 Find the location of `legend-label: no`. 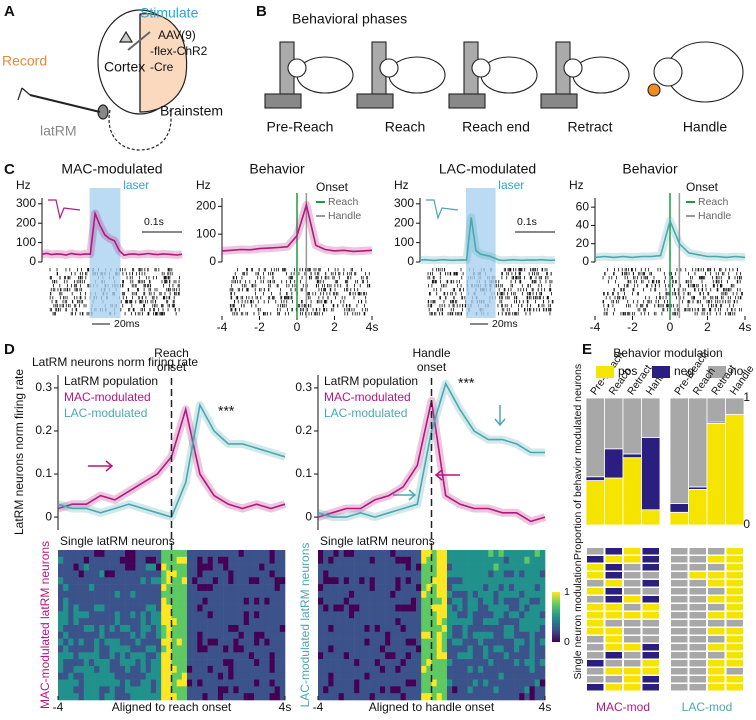

legend-label: no is located at coordinates (737, 371).